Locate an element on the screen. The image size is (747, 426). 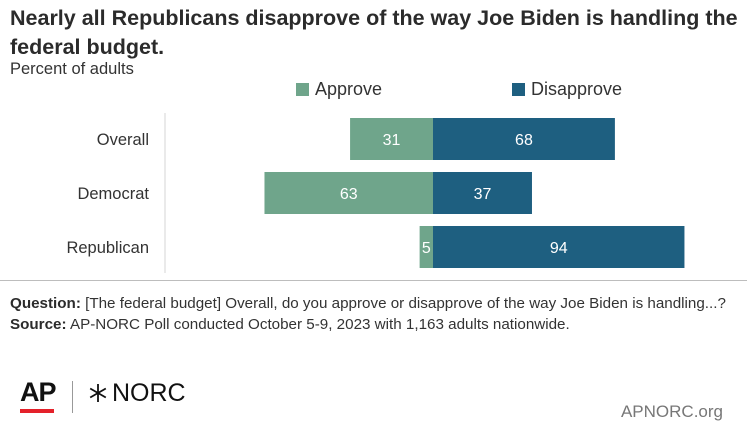
data-label-approve: 5 is located at coordinates (426, 248).